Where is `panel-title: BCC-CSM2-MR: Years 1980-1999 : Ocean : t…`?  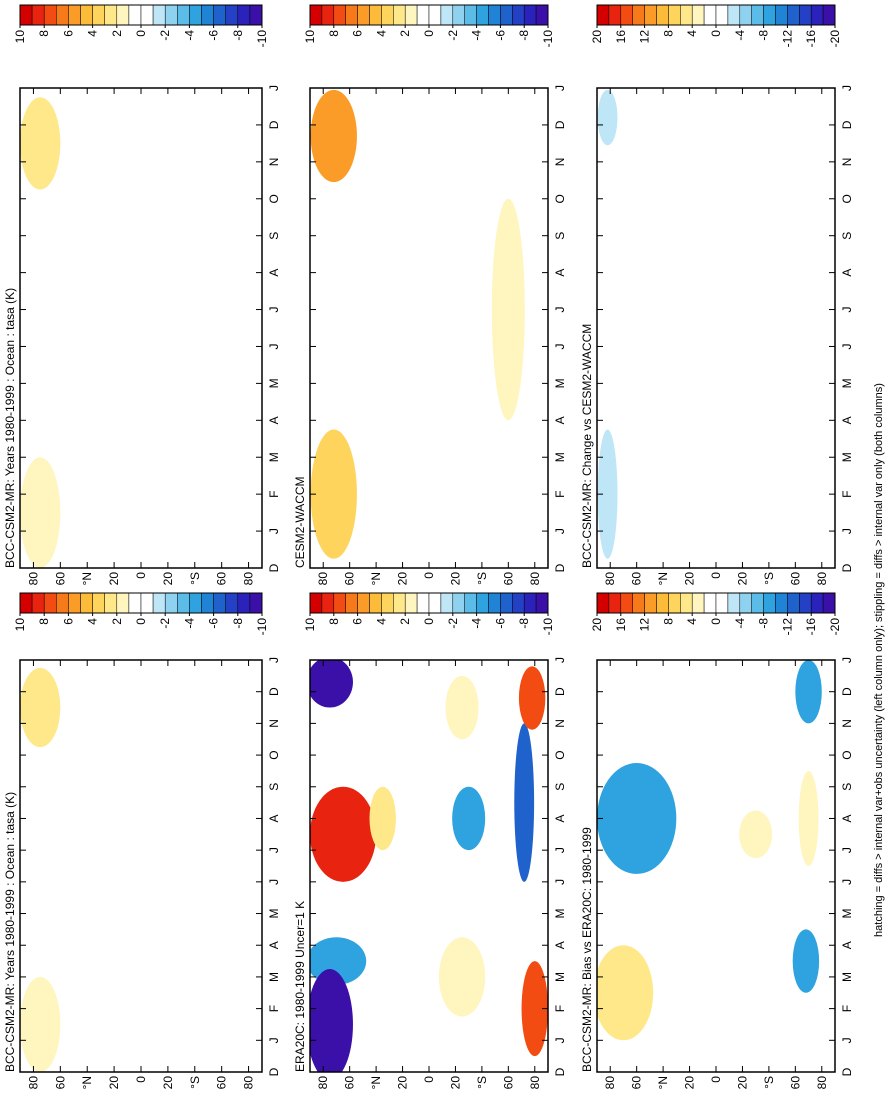 panel-title: BCC-CSM2-MR: Years 1980-1999 : Ocean : t… is located at coordinates (10, 428).